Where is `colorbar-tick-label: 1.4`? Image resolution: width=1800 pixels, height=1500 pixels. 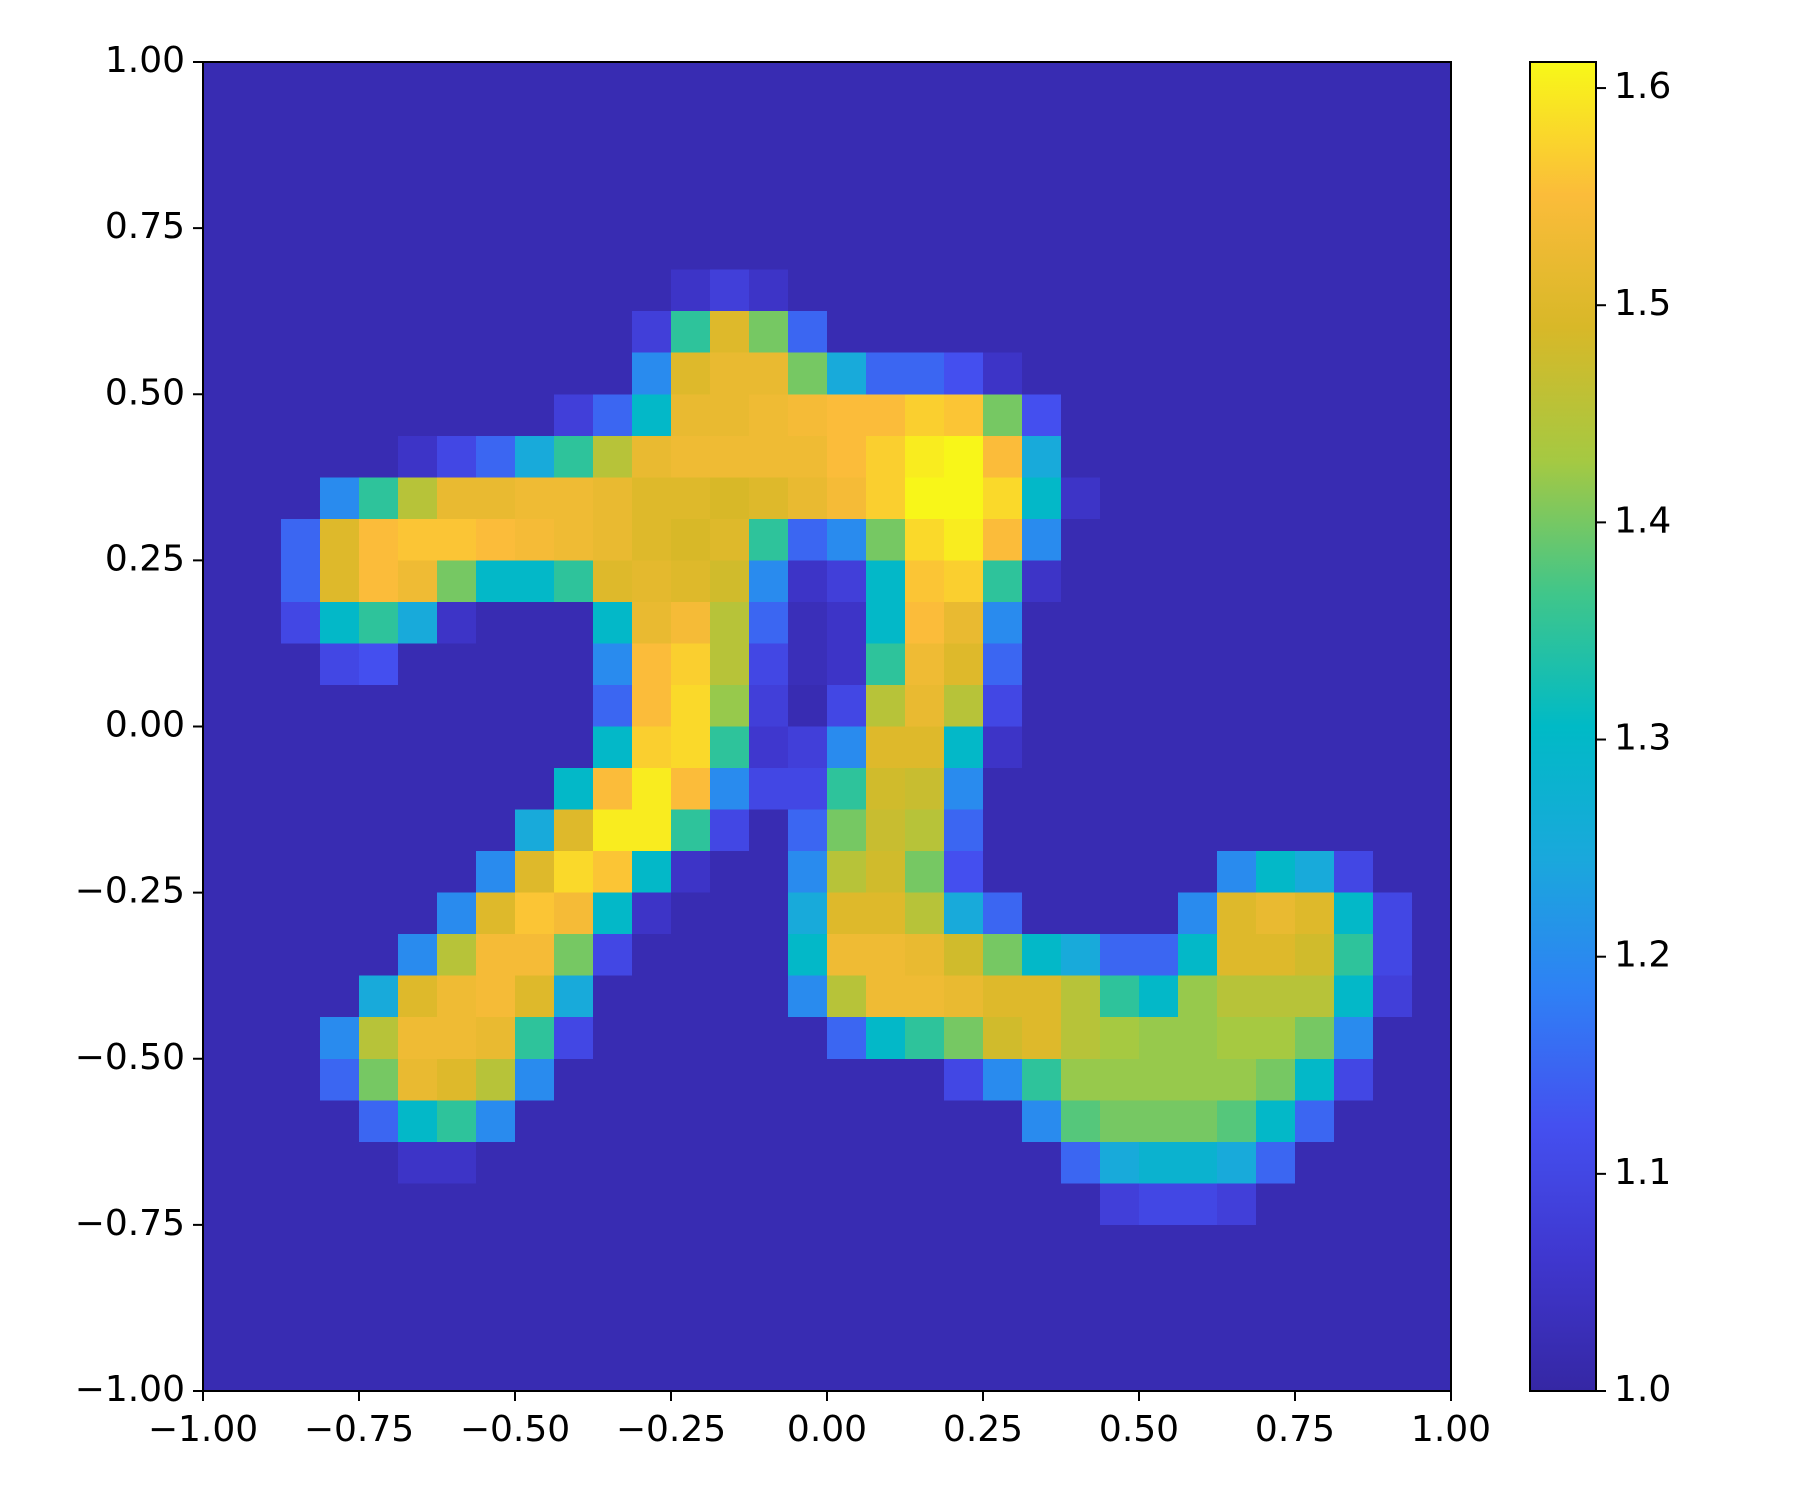
colorbar-tick-label: 1.4 is located at coordinates (1642, 520).